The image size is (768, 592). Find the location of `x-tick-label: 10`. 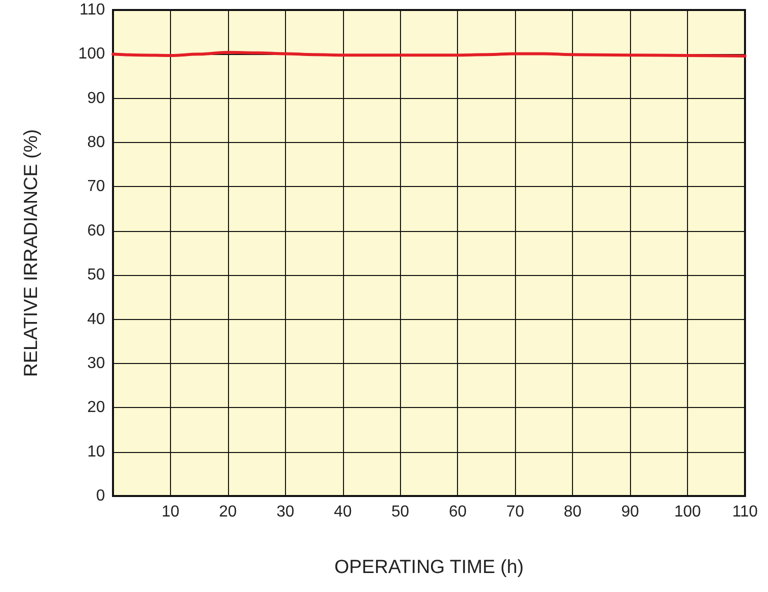

x-tick-label: 10 is located at coordinates (171, 512).